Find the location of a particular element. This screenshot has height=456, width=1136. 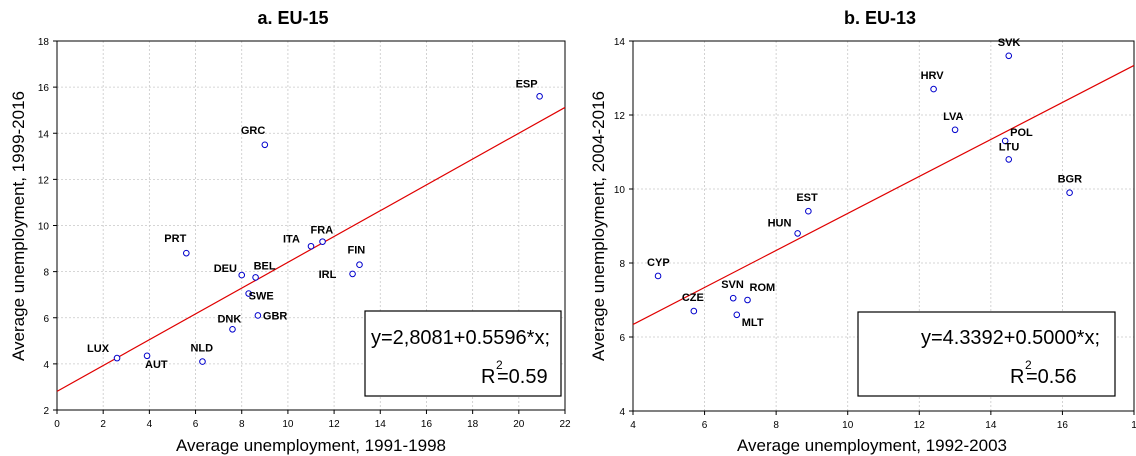

x-tick-label: 18 is located at coordinates (473, 424).